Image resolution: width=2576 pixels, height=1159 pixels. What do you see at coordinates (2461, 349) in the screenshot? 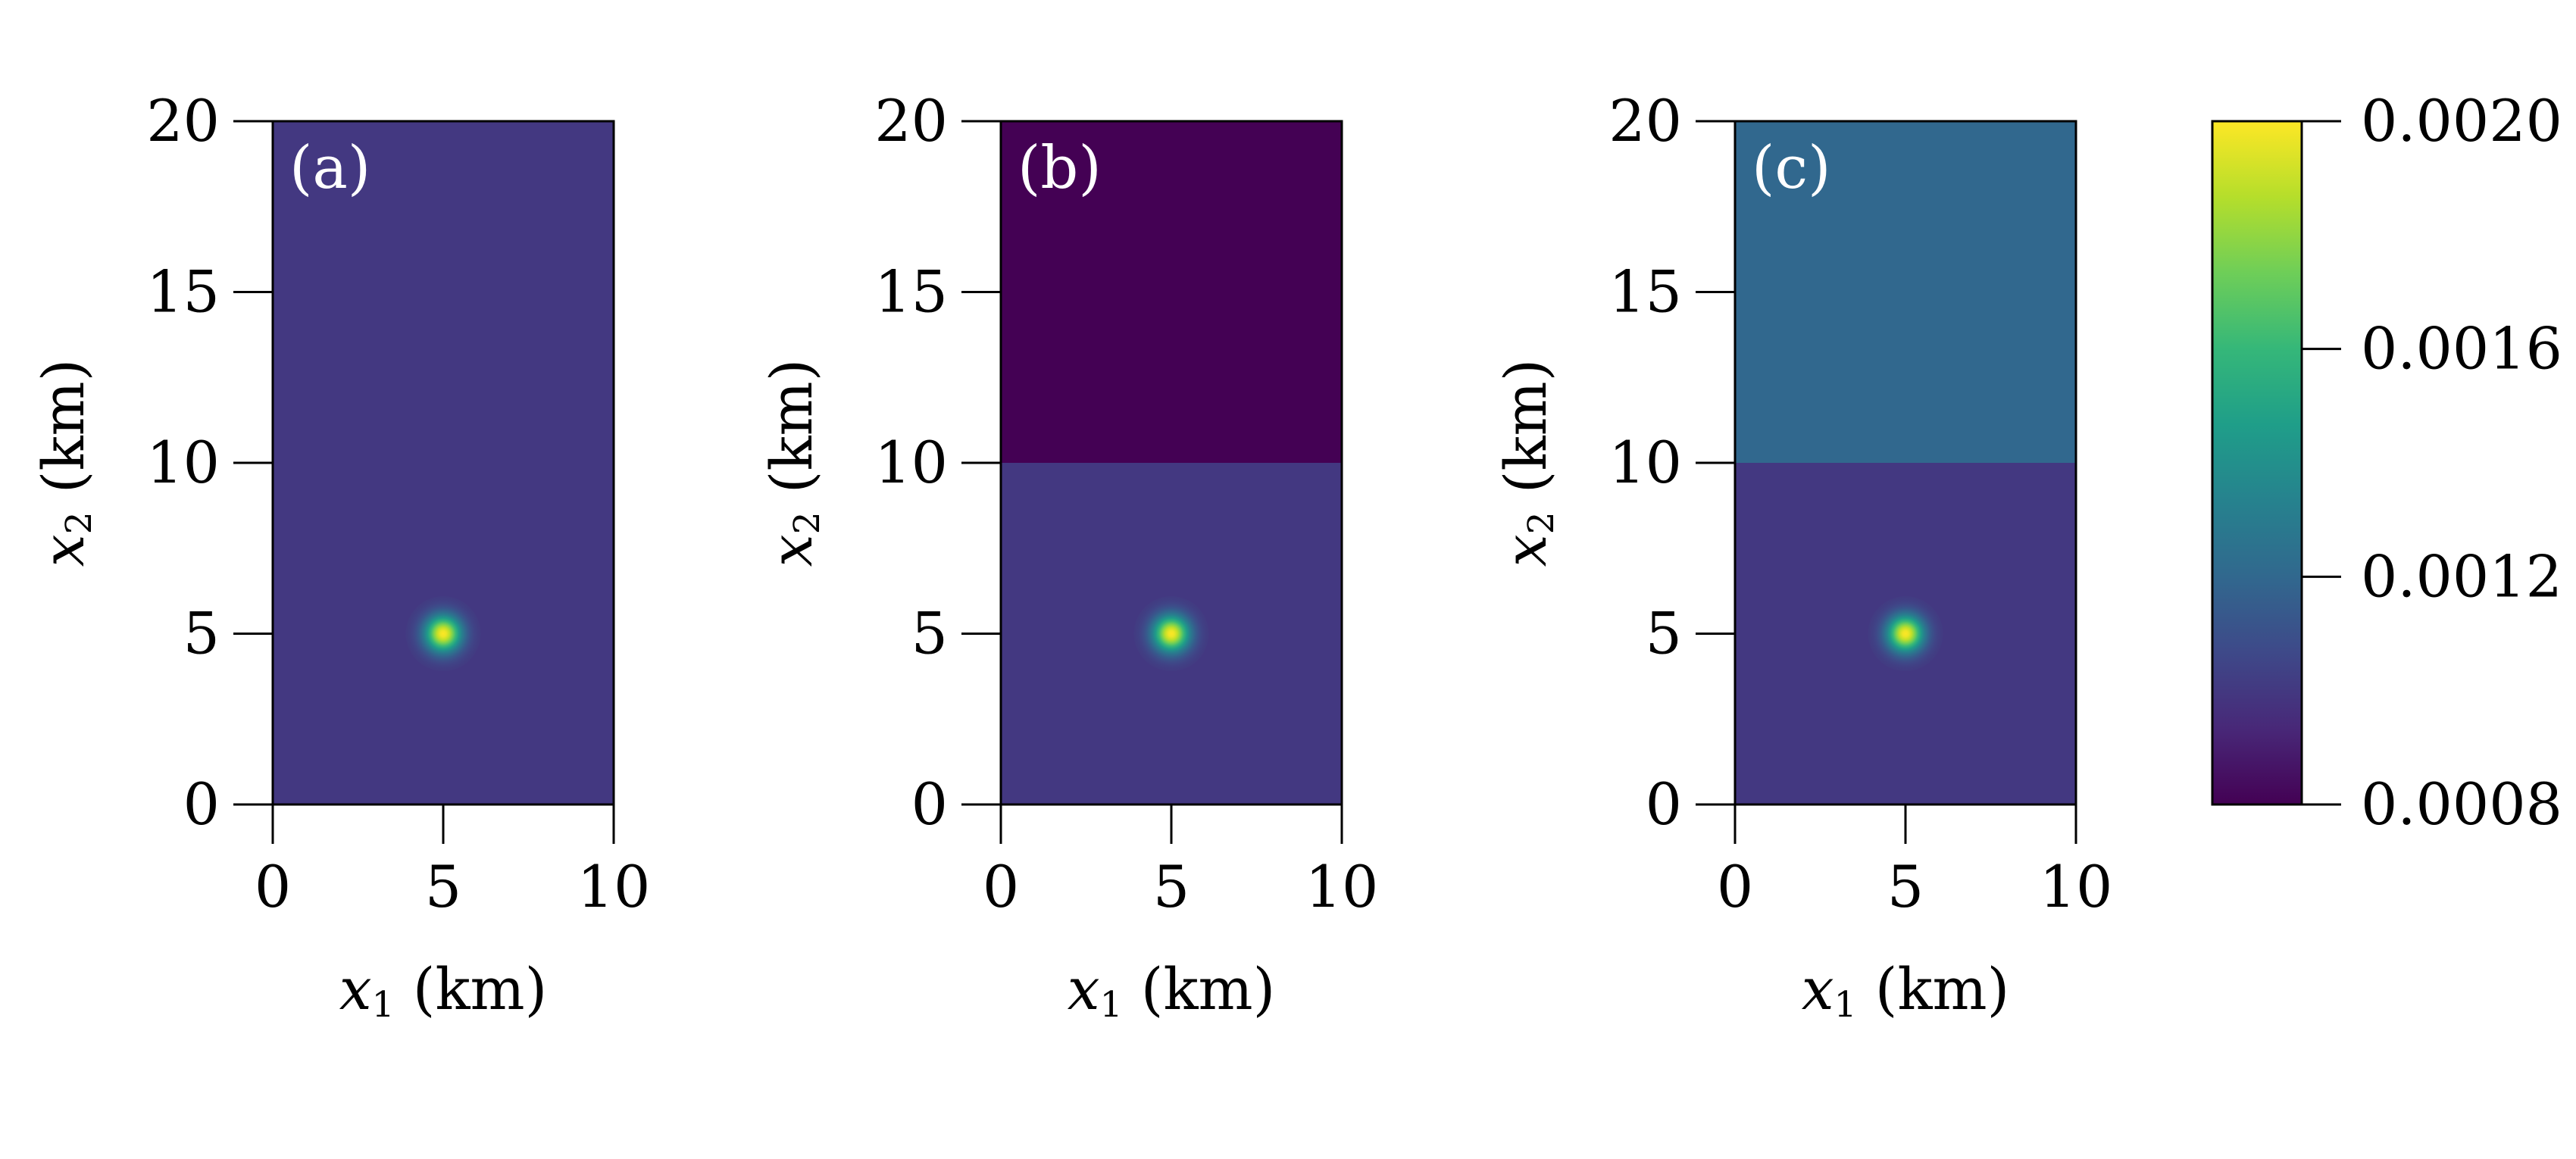
I see `colorbar-tick-label: 0.0016` at bounding box center [2461, 349].